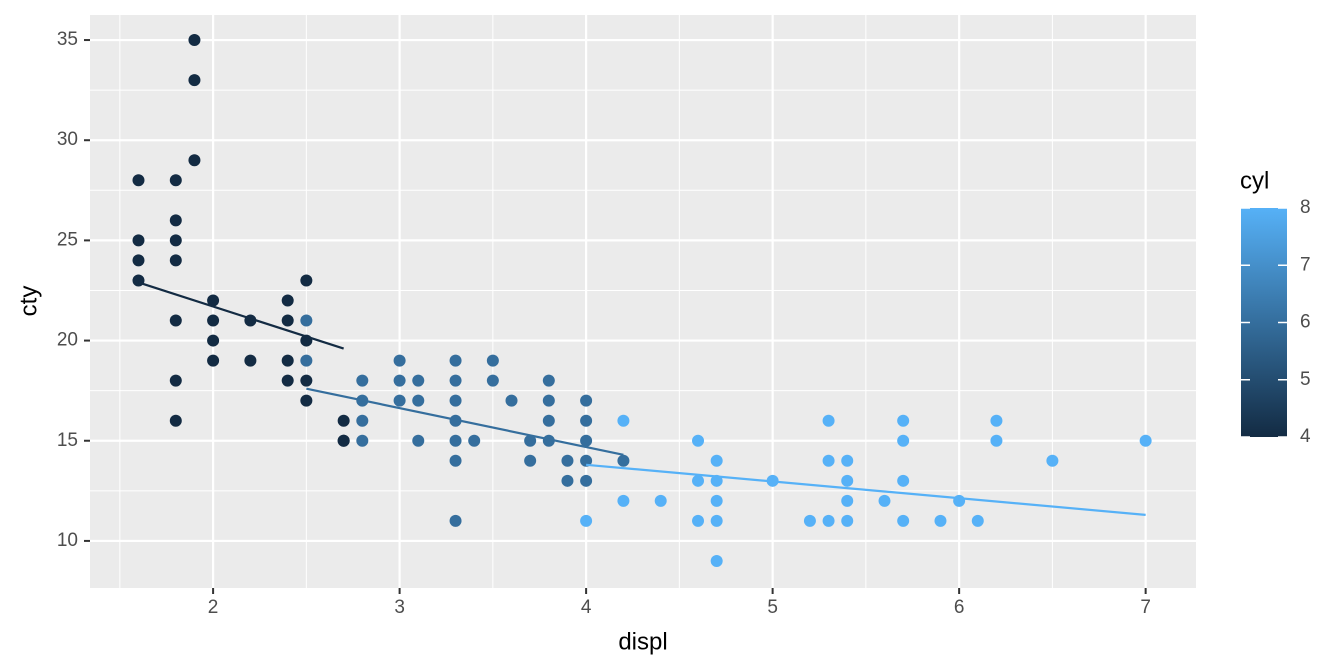 This screenshot has width=1344, height=672. I want to click on x-tick-label: 3, so click(399, 607).